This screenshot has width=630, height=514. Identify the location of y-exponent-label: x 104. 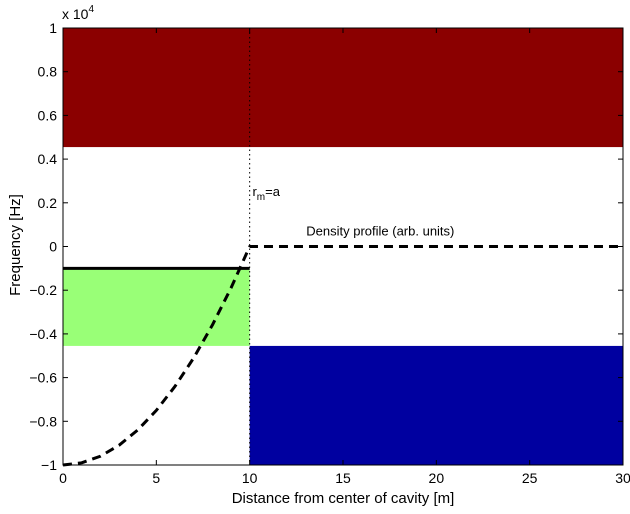
(78, 13).